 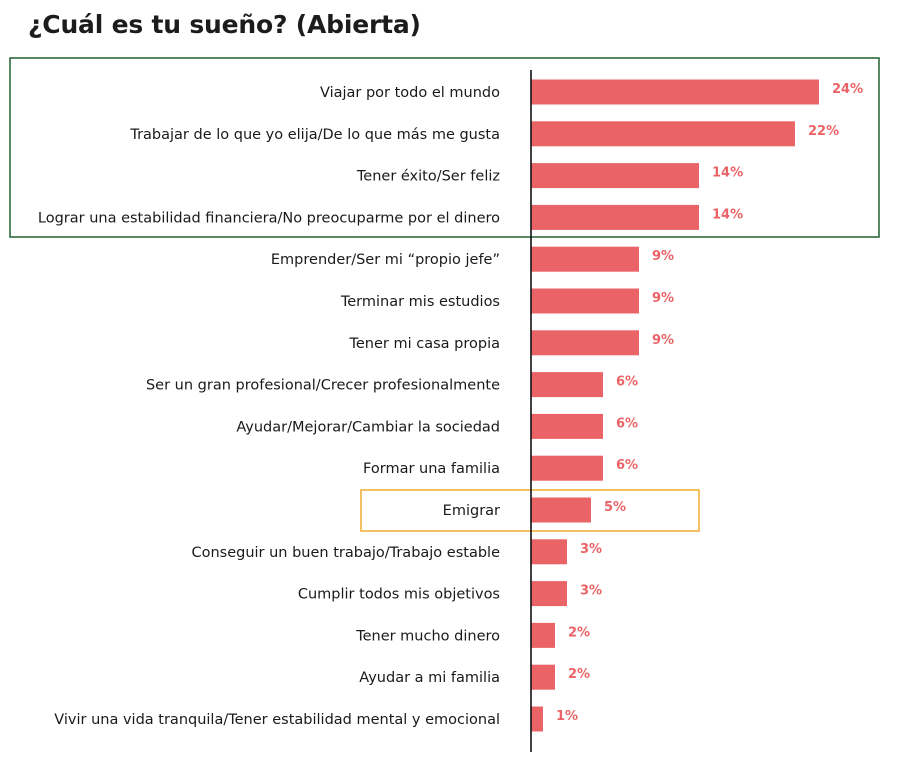 I want to click on chart-title: ¿Cuál es tu sueño? (Abierta), so click(x=224, y=24).